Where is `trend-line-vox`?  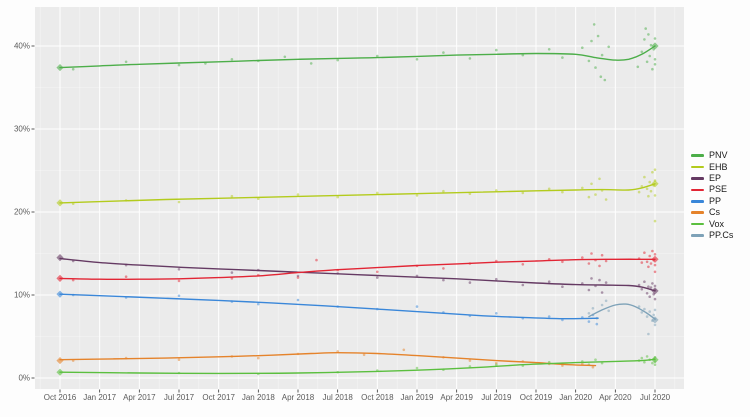 trend-line-vox is located at coordinates (357, 366).